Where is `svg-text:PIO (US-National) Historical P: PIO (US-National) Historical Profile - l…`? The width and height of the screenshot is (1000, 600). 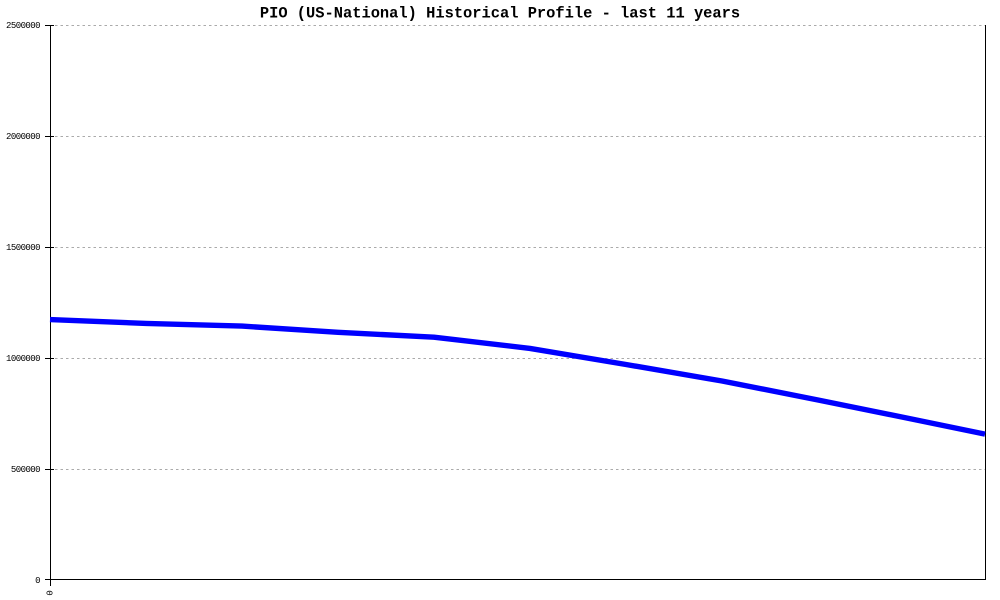
svg-text:PIO (US-National) Historical P: PIO (US-National) Historical Profile - l… is located at coordinates (500, 14).